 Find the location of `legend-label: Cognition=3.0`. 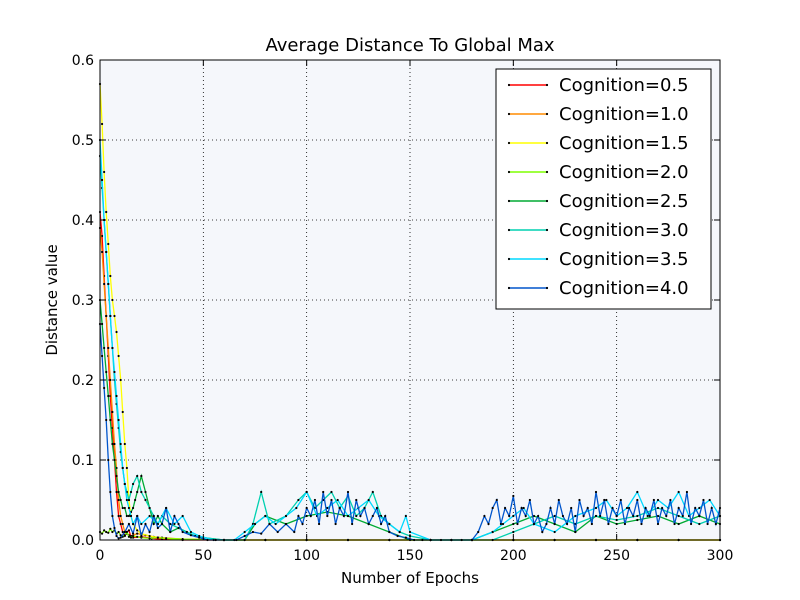

legend-label: Cognition=3.0 is located at coordinates (624, 230).